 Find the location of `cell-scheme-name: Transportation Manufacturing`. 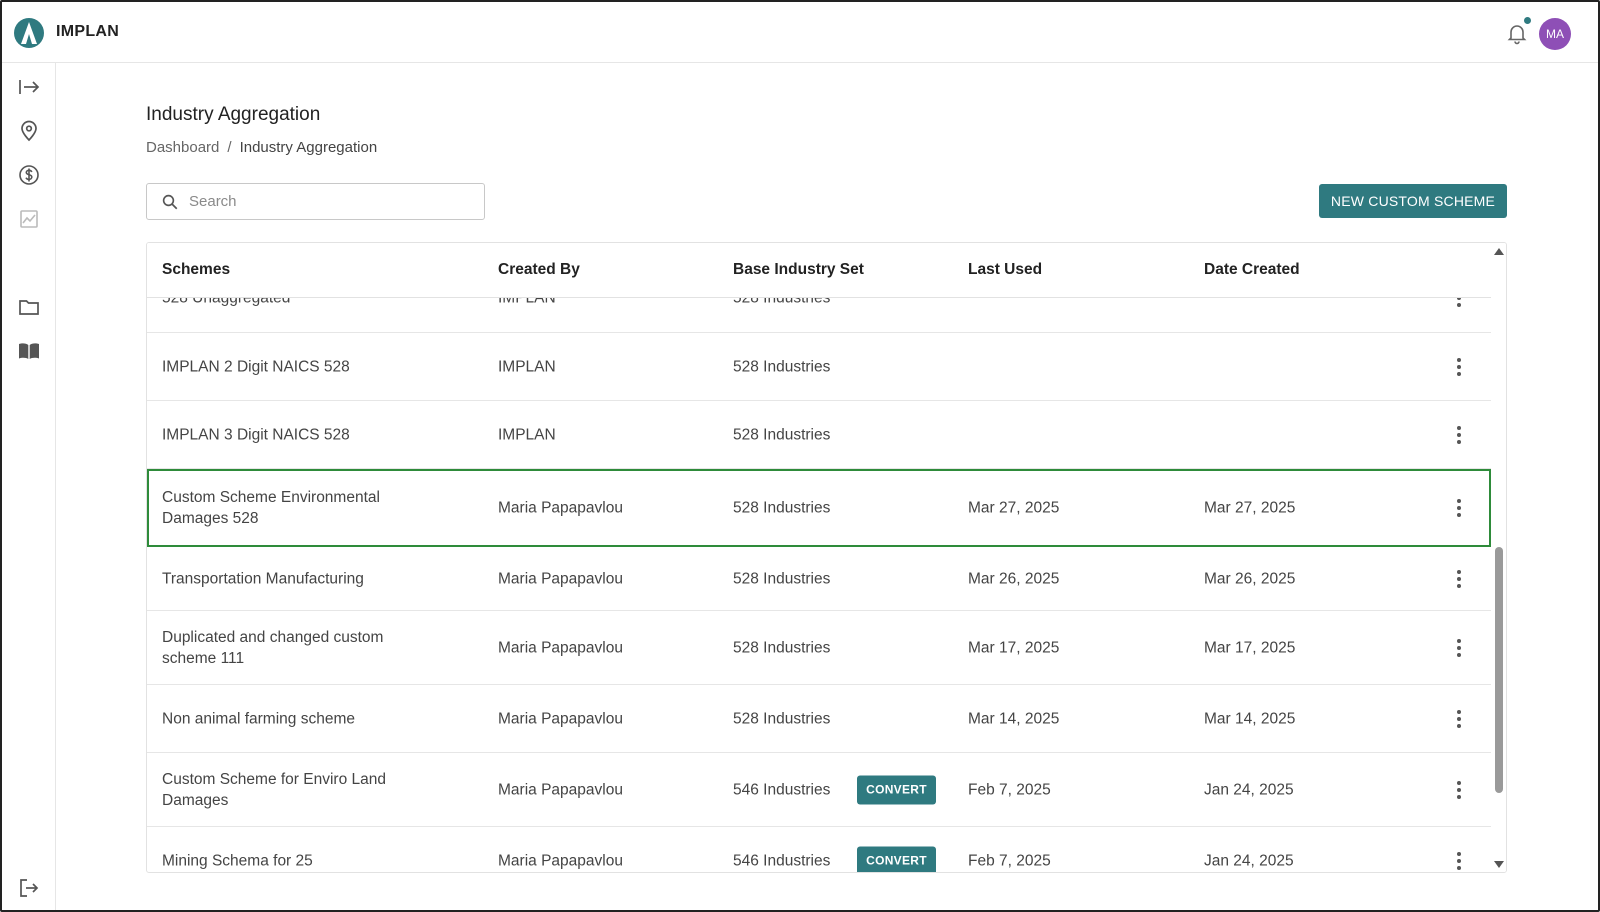

cell-scheme-name: Transportation Manufacturing is located at coordinates (263, 578).